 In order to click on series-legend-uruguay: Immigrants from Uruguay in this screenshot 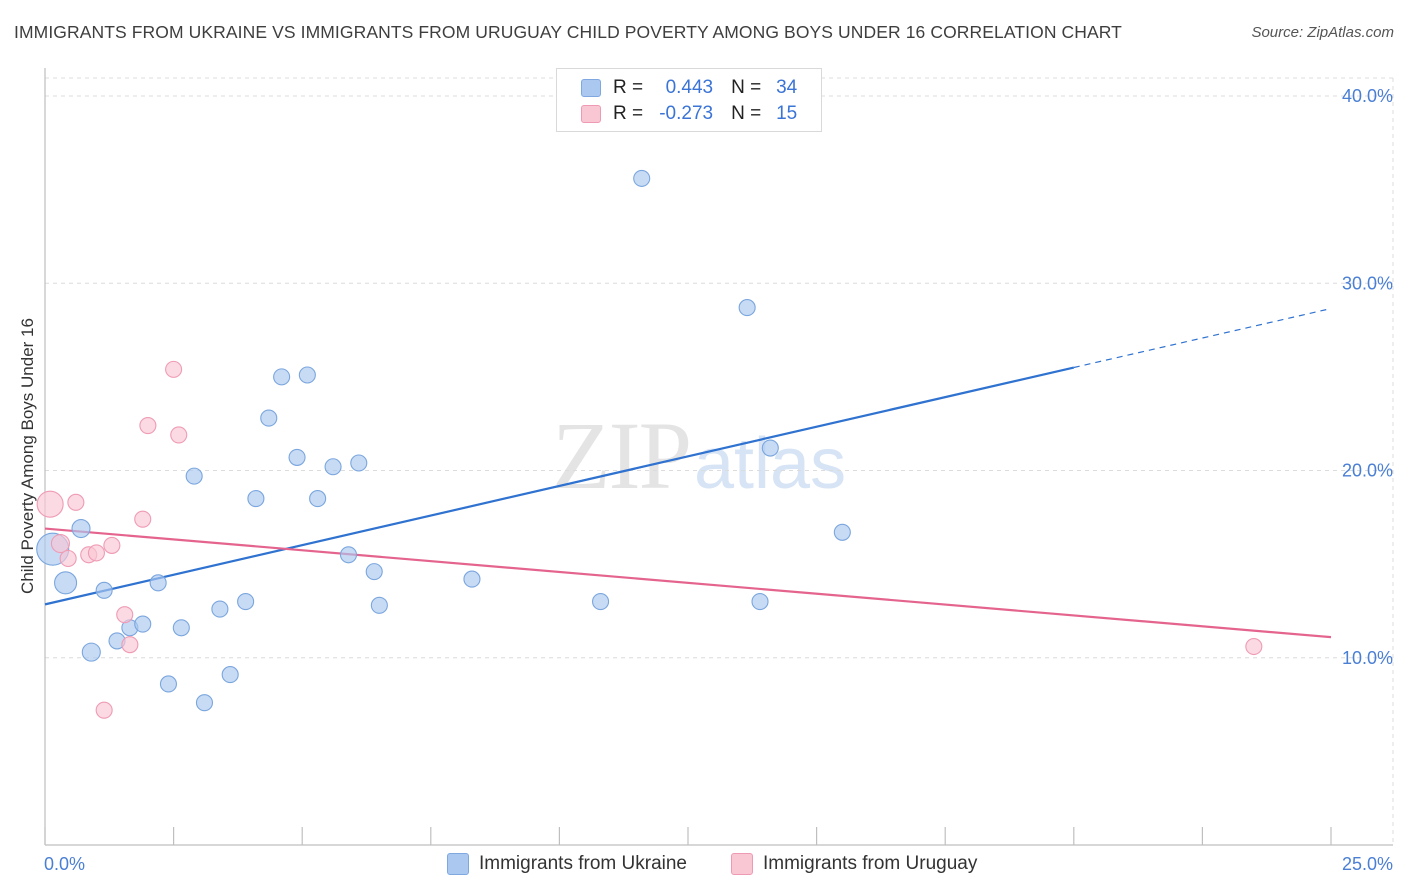, I will do `click(854, 864)`.